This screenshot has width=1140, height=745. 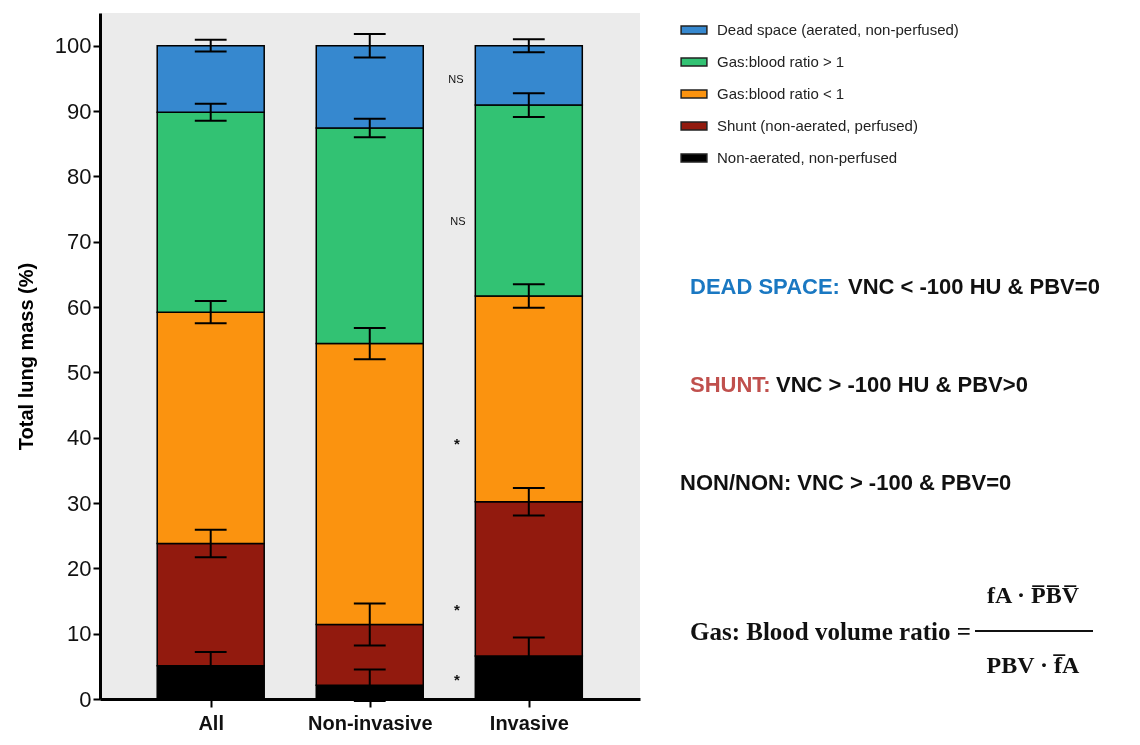 What do you see at coordinates (529, 722) in the screenshot?
I see `x-tick-label: Invasive` at bounding box center [529, 722].